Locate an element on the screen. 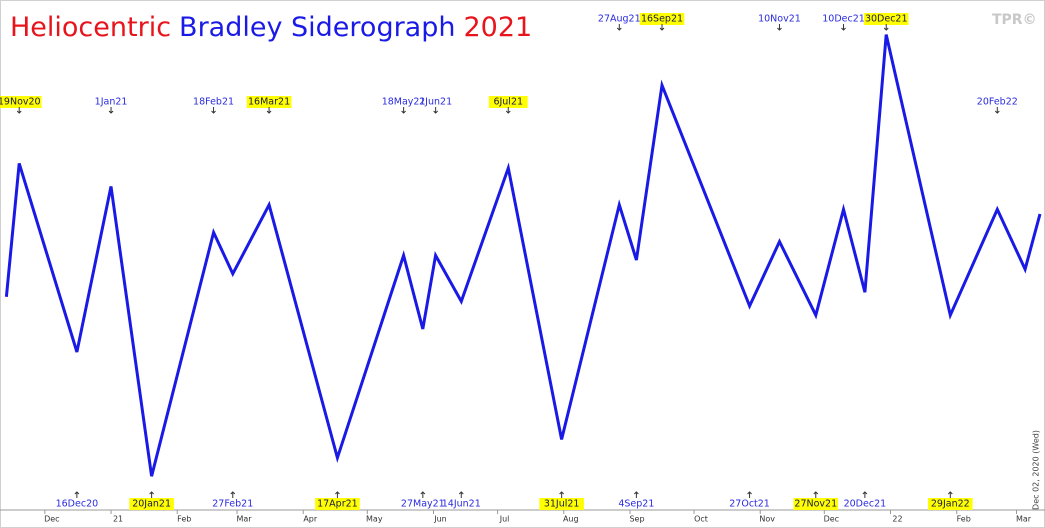  annotation-label: 20Jan21 is located at coordinates (151, 504).